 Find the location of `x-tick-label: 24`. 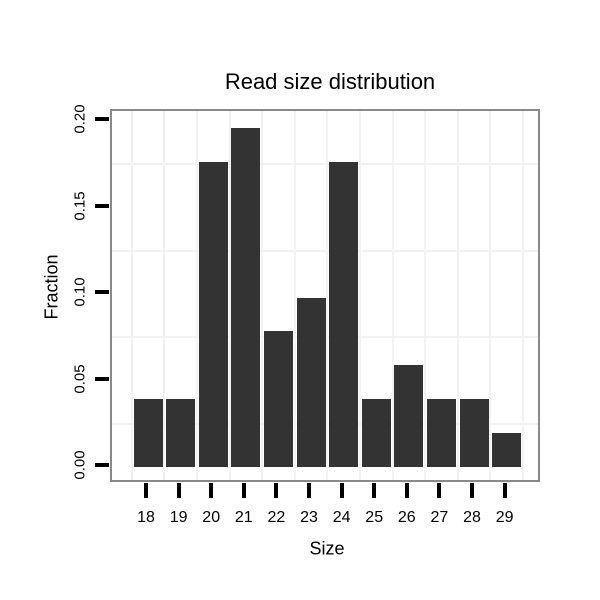

x-tick-label: 24 is located at coordinates (341, 517).